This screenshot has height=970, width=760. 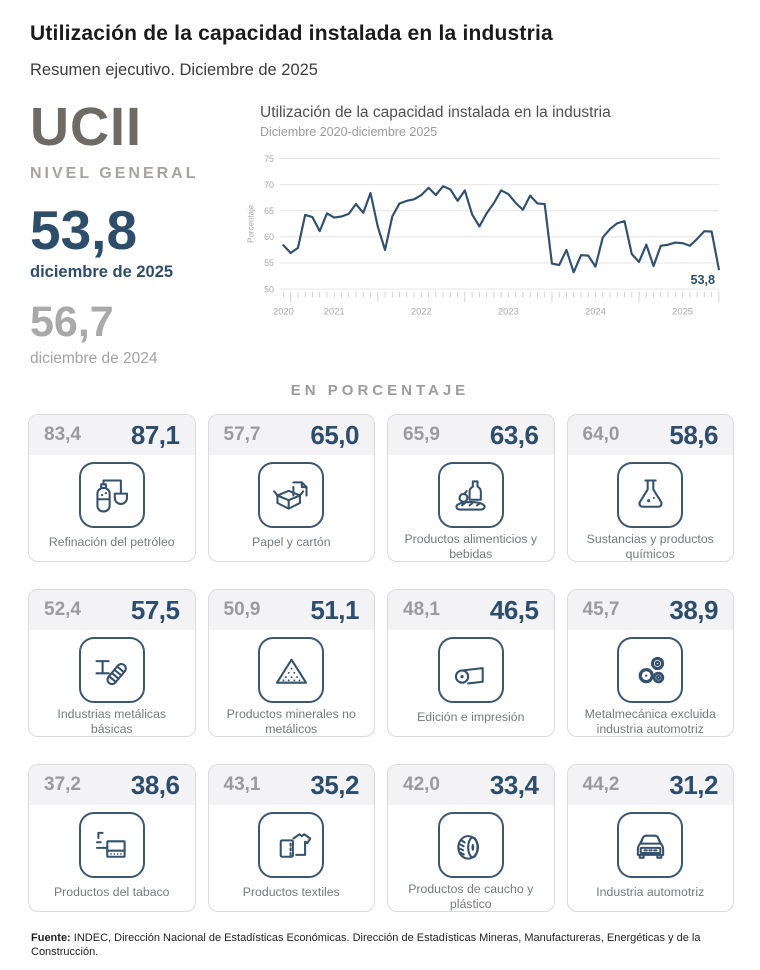 I want to click on sector-card: 37,2 38,6 Productos del tabaco, so click(x=112, y=838).